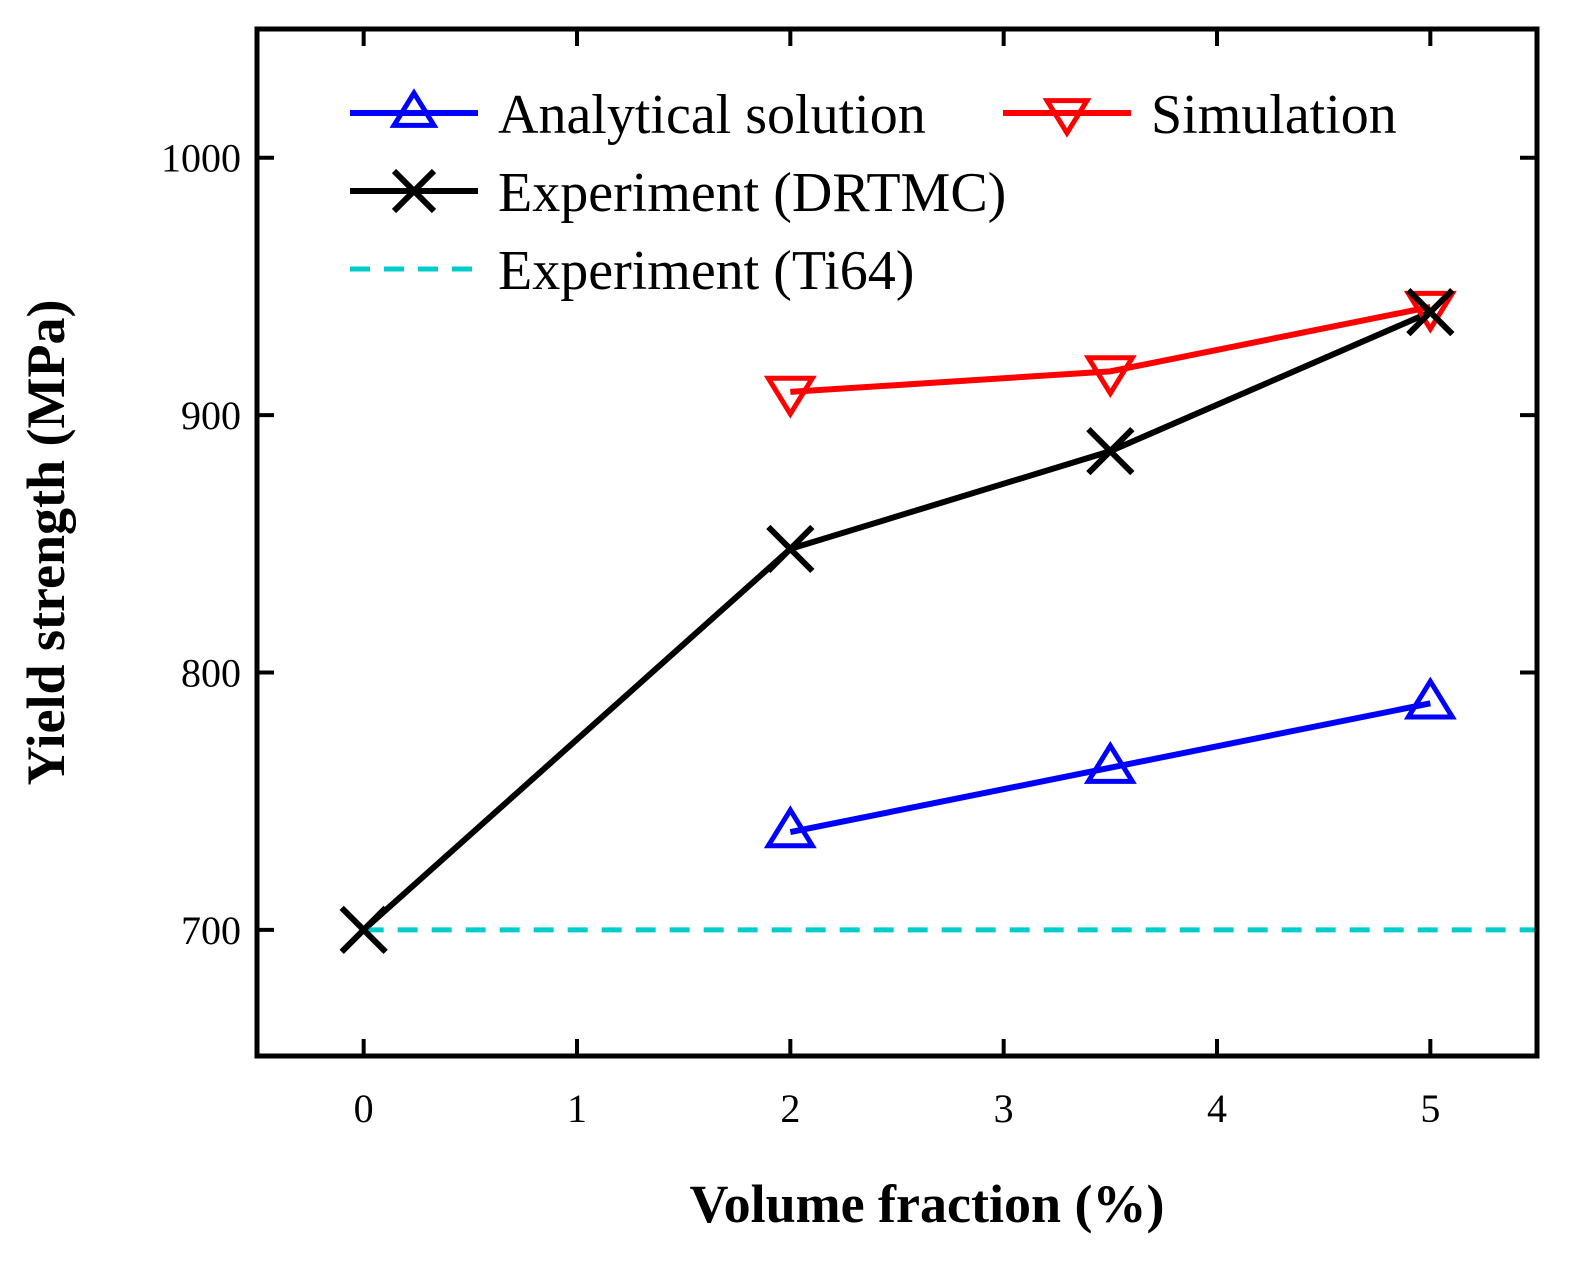 This screenshot has height=1279, width=1583. I want to click on series-line-analytical-solution, so click(1110, 768).